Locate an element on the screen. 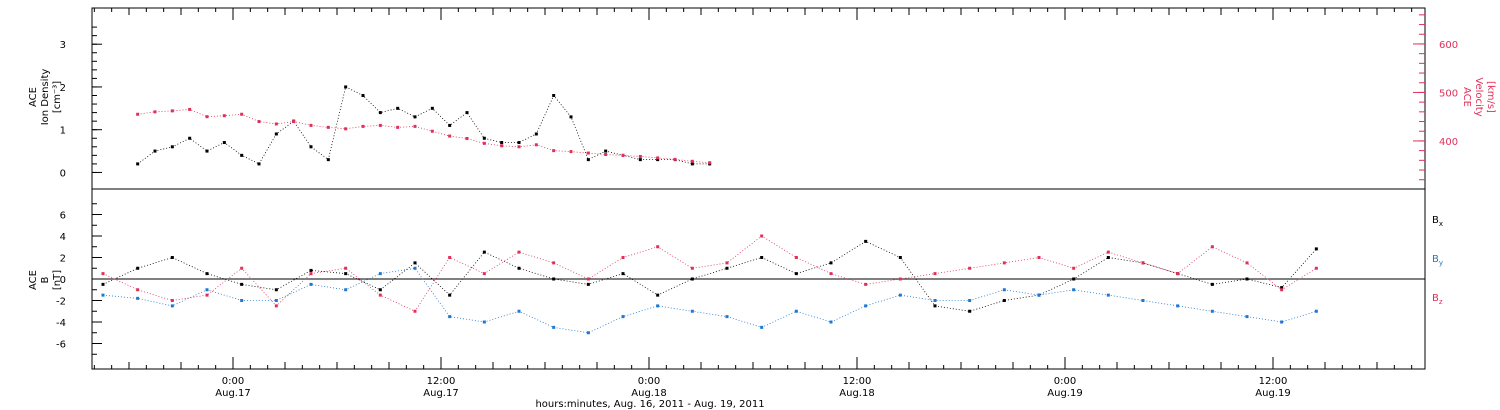 This screenshot has height=410, width=1500. b-axis-label-quantity: B is located at coordinates (45, 279).